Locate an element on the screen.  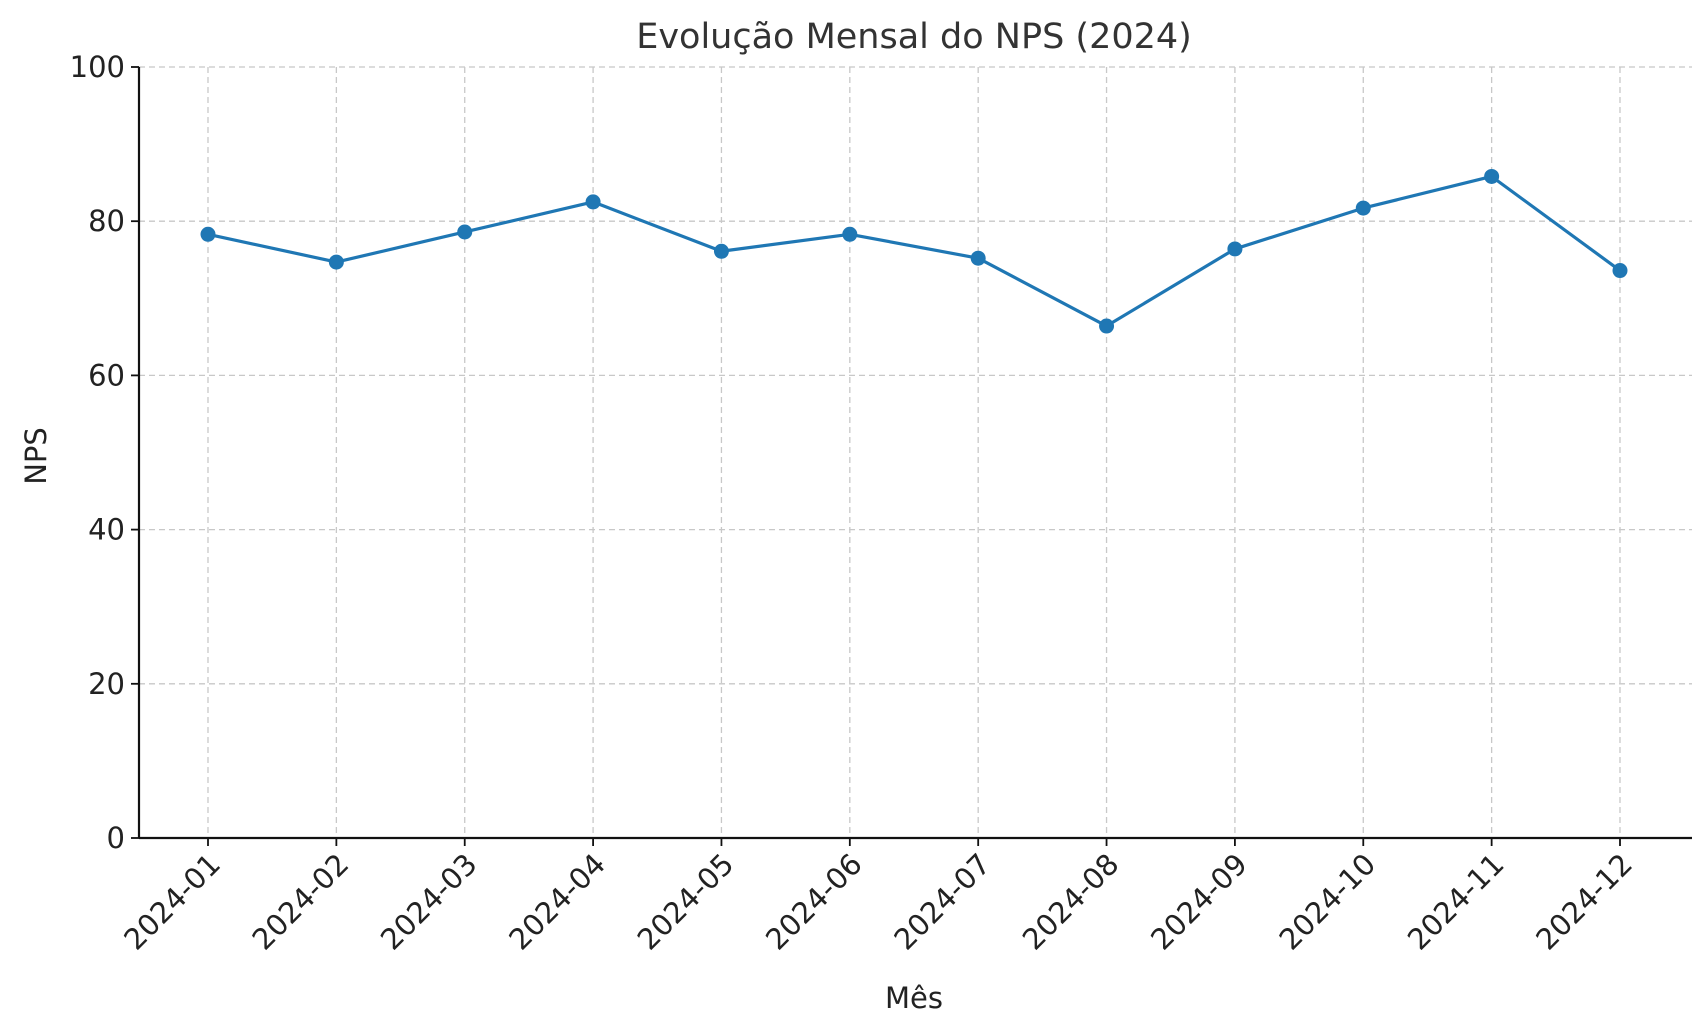
x-tick-label: 2024-12 is located at coordinates (1584, 902).